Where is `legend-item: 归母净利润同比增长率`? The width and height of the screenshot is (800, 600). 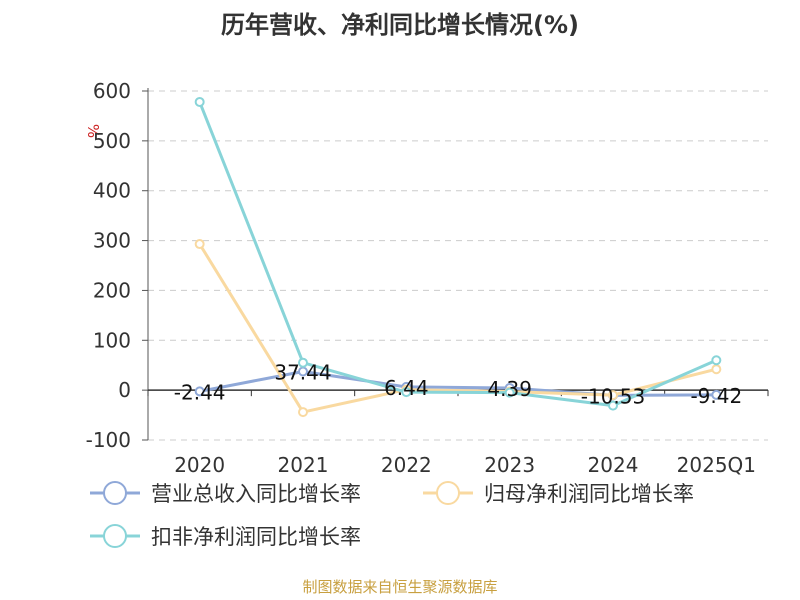 legend-item: 归母净利润同比增长率 is located at coordinates (558, 493).